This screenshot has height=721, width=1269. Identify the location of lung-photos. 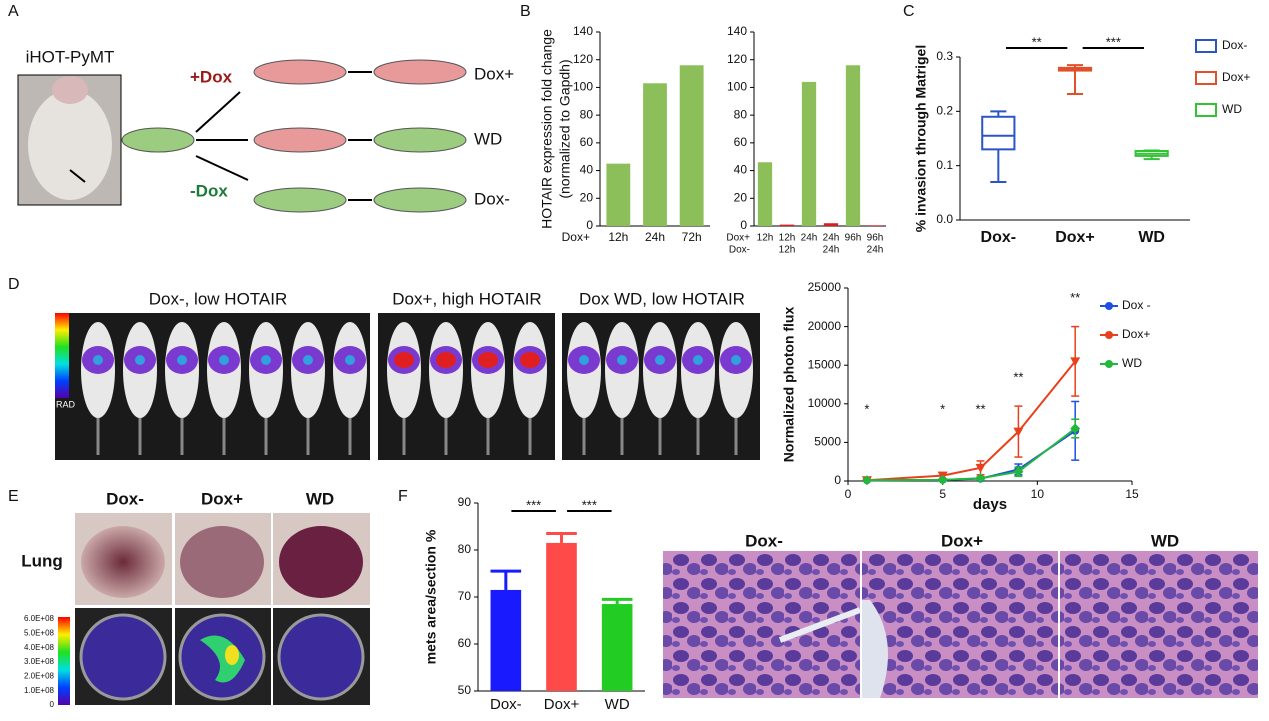
(214, 609).